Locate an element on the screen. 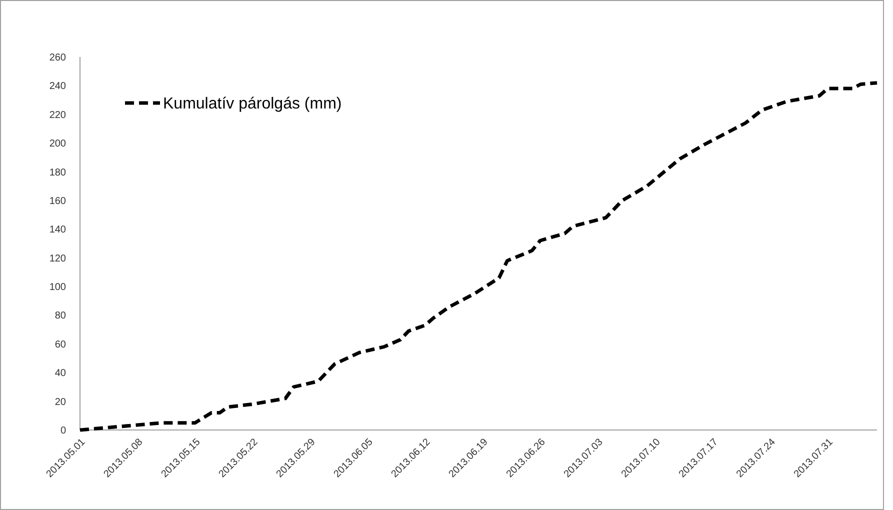 Image resolution: width=893 pixels, height=510 pixels. legend-label: Kumulatív párolgás (mm) is located at coordinates (252, 104).